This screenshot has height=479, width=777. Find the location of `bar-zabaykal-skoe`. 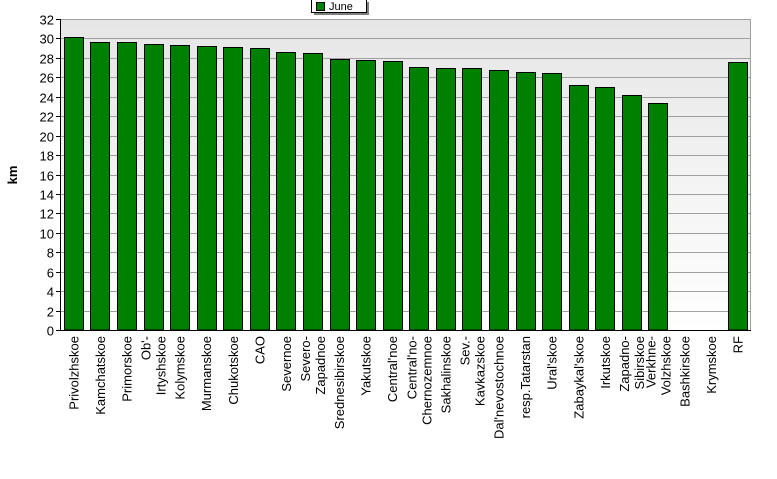

bar-zabaykal-skoe is located at coordinates (579, 208).